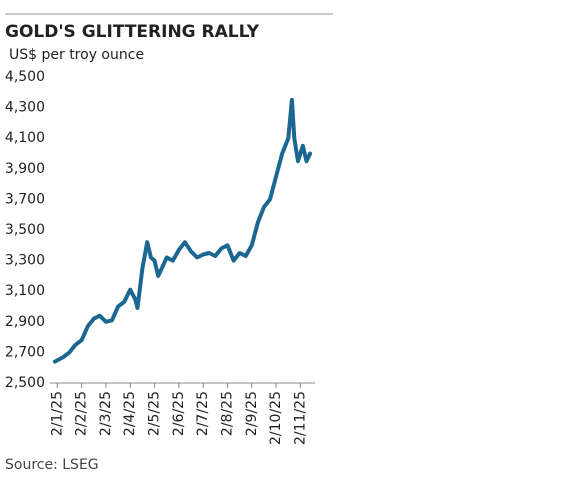  I want to click on x-tick-label: 2/7/25, so click(203, 413).